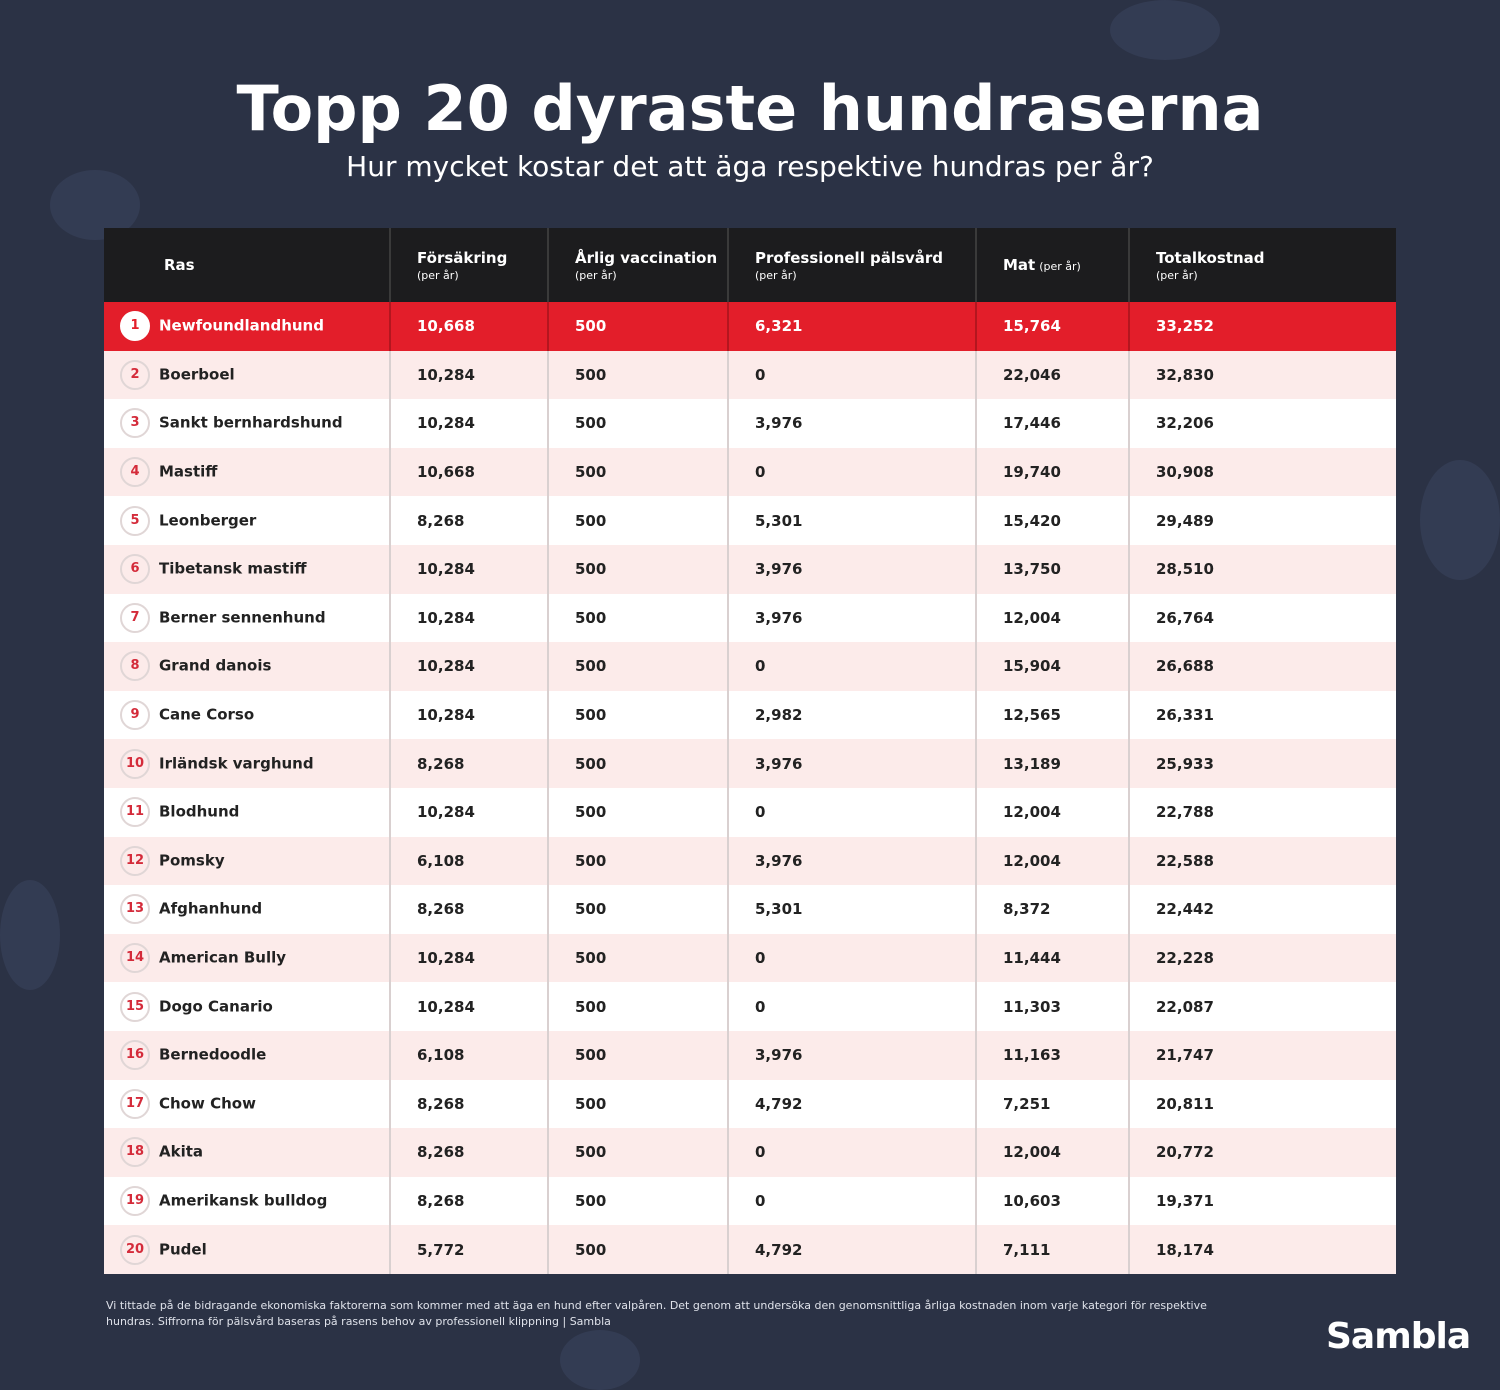 The image size is (1500, 1390). What do you see at coordinates (207, 714) in the screenshot?
I see `breed-name: Cane Corso` at bounding box center [207, 714].